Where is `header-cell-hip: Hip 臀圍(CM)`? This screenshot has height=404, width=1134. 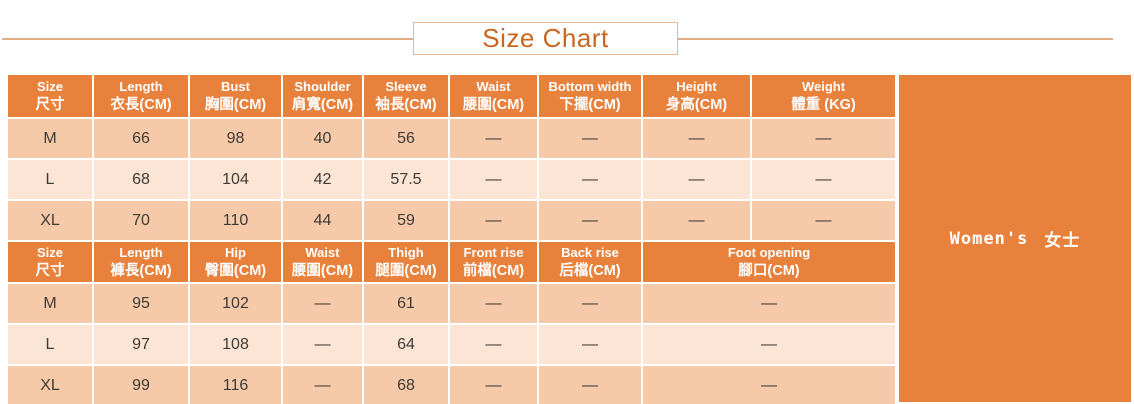 header-cell-hip: Hip 臀圍(CM) is located at coordinates (235, 262).